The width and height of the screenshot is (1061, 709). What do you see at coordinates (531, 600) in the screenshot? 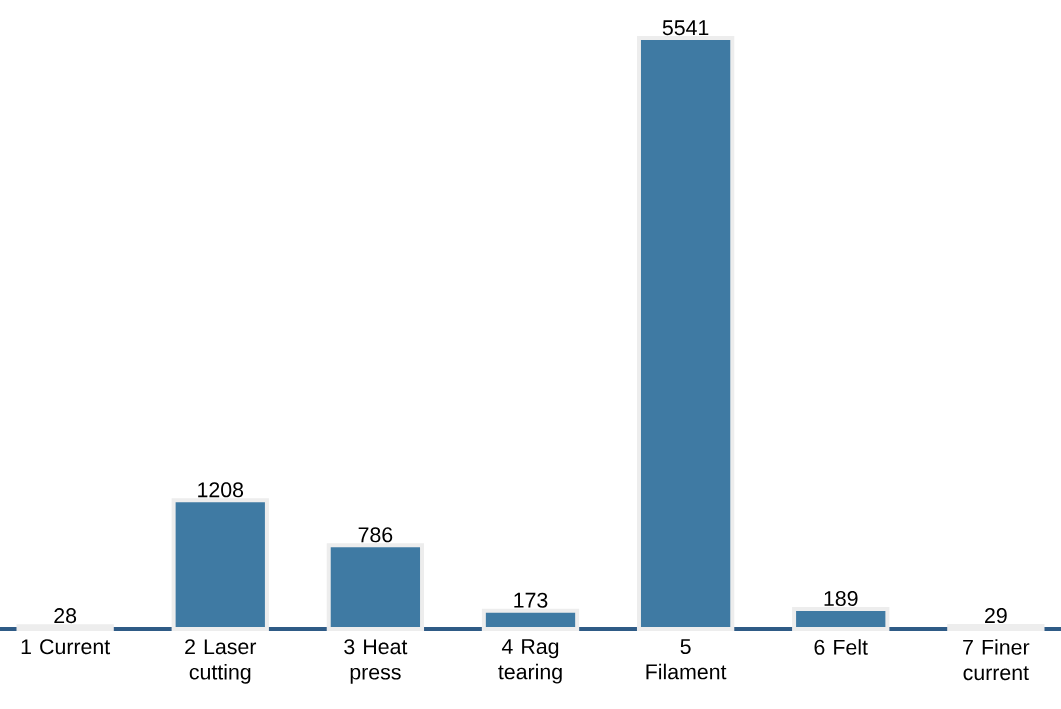
I see `data-label: 173` at bounding box center [531, 600].